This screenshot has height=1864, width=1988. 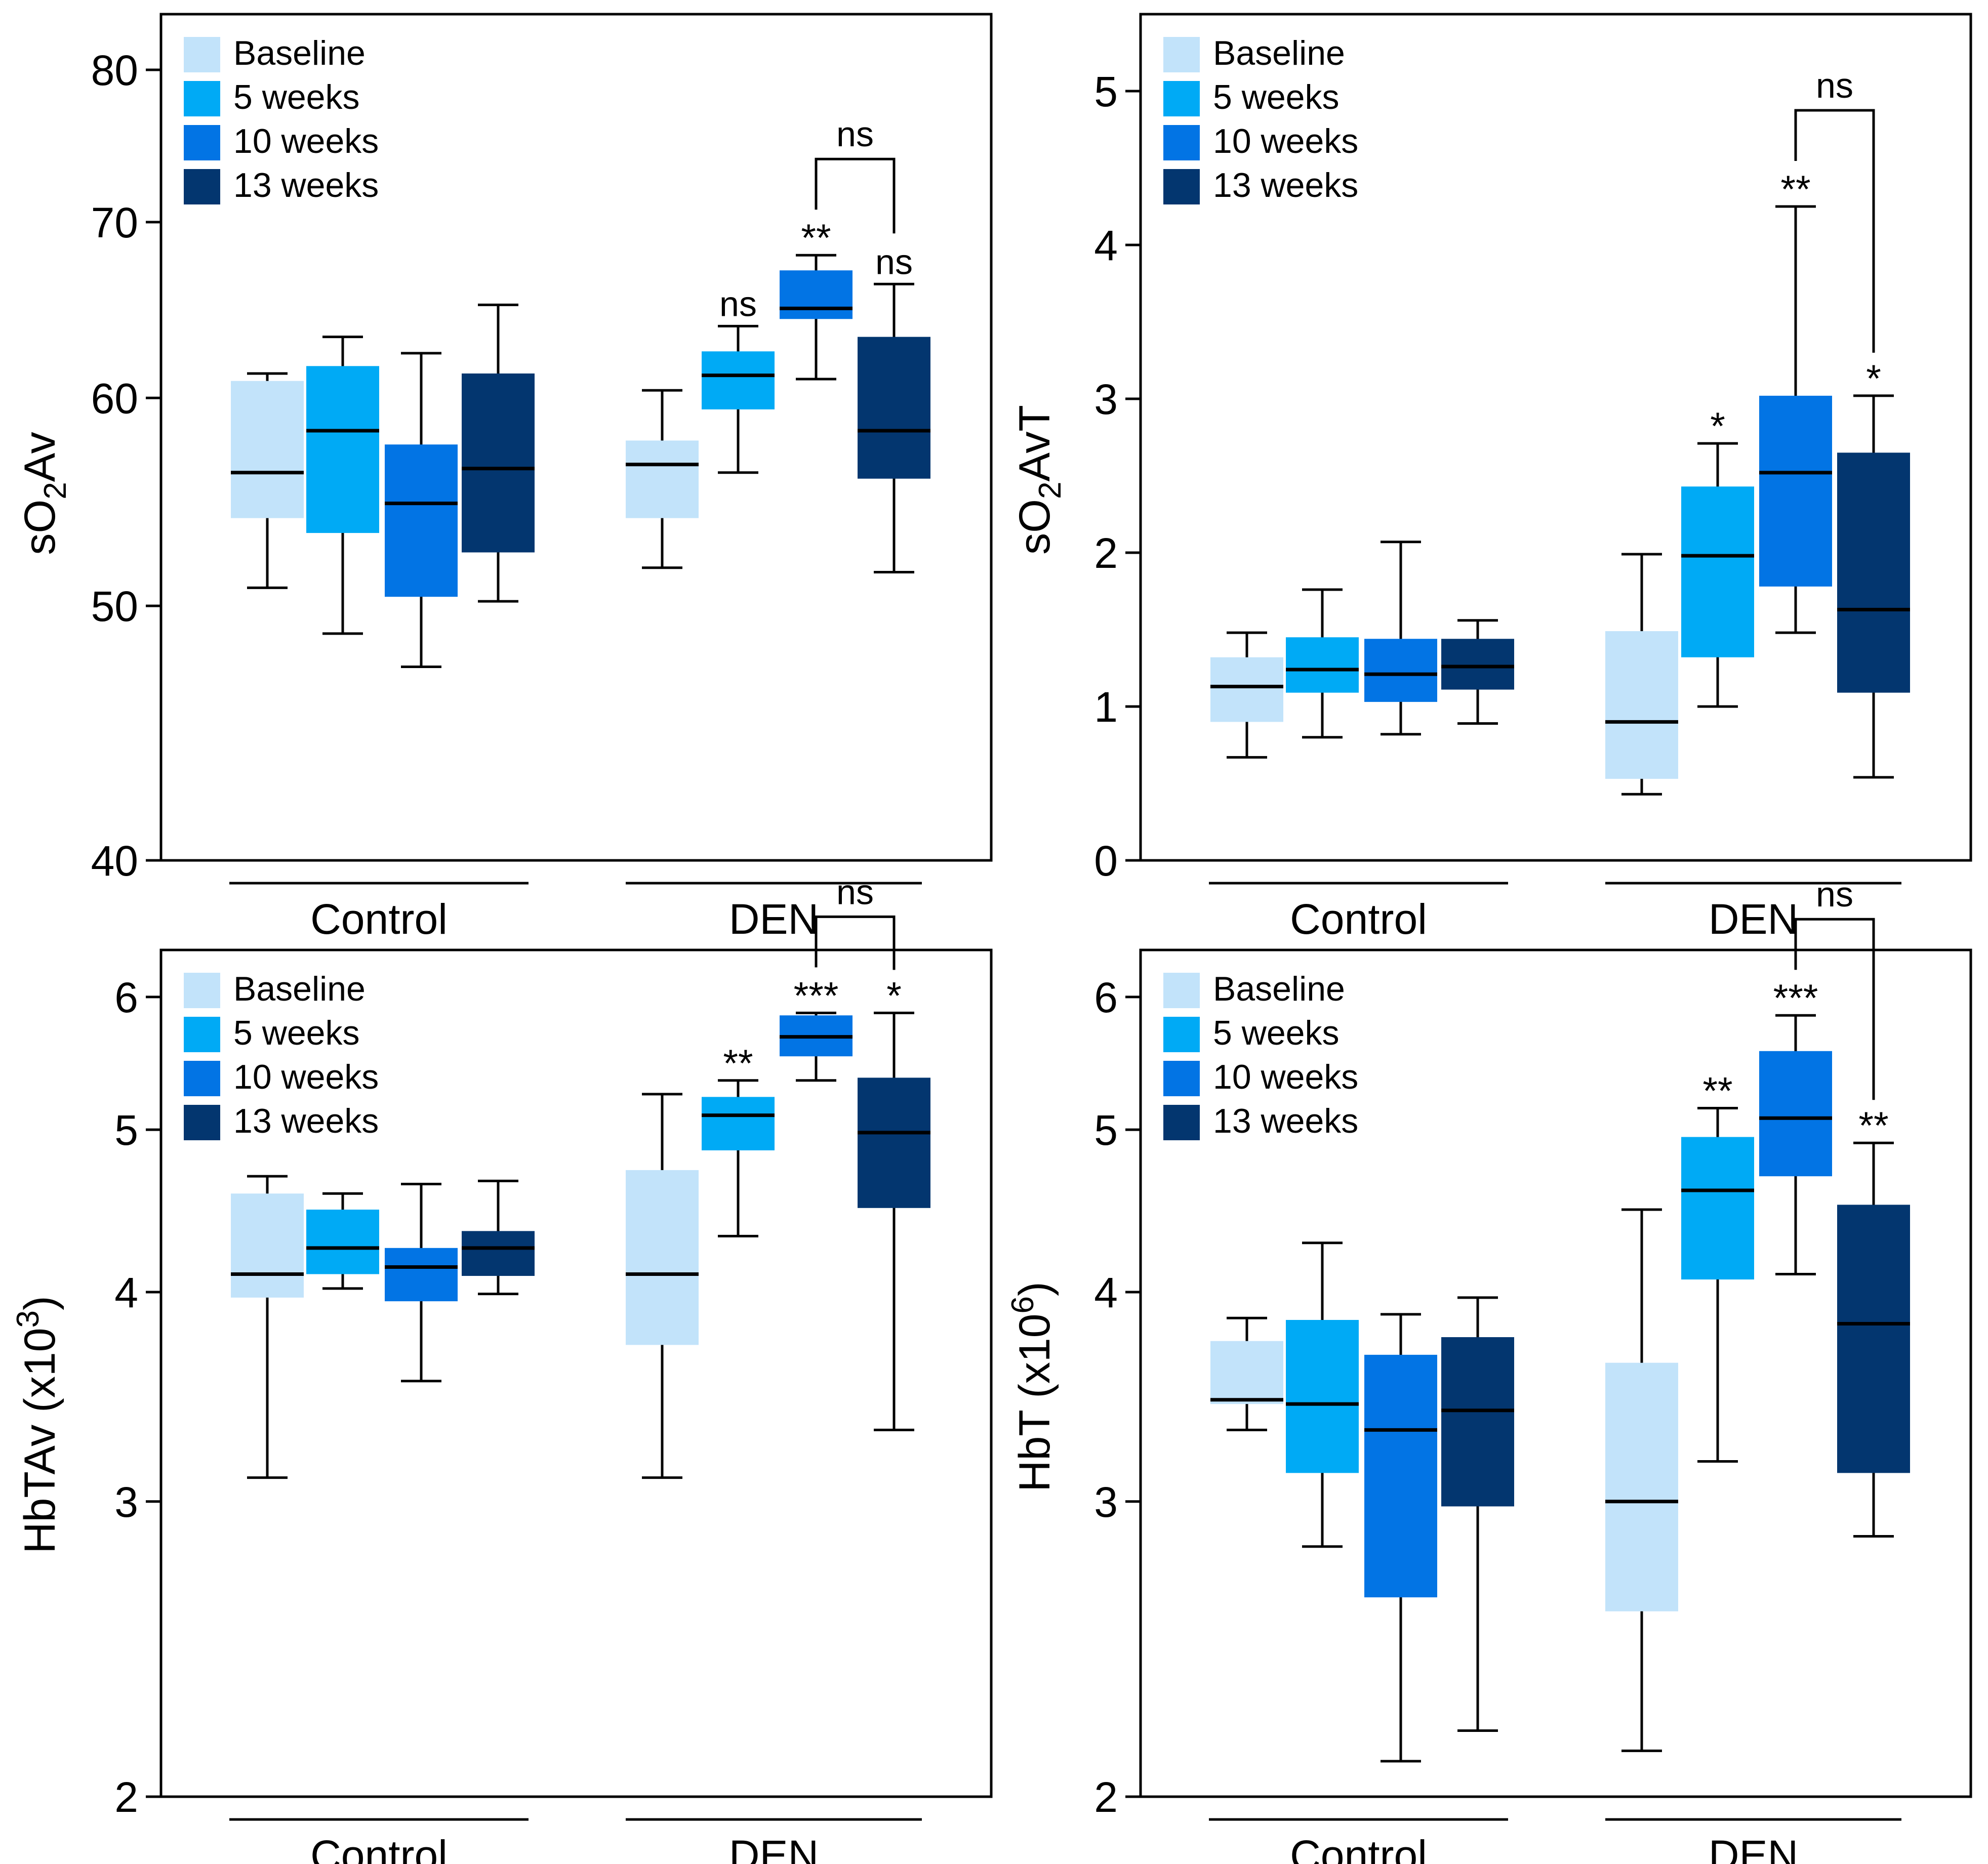 I want to click on y-axis-label: sO2Av, so click(x=44, y=493).